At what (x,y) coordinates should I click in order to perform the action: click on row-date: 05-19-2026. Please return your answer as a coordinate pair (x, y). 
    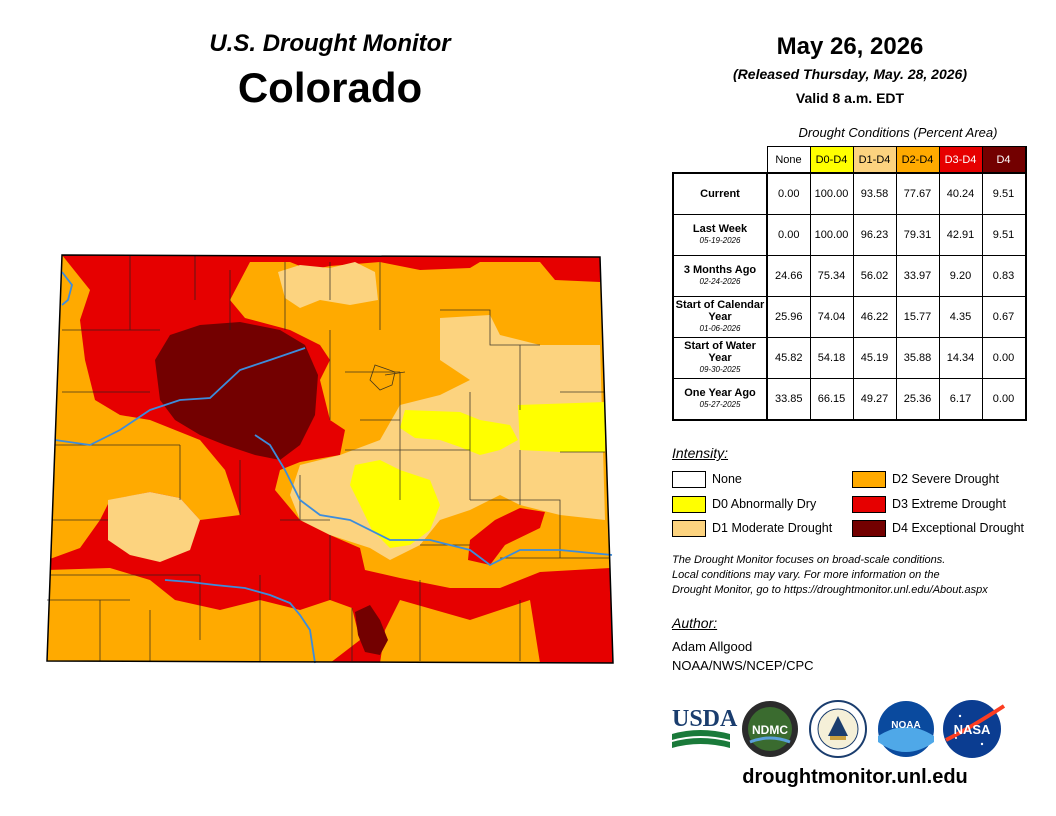
    Looking at the image, I should click on (720, 240).